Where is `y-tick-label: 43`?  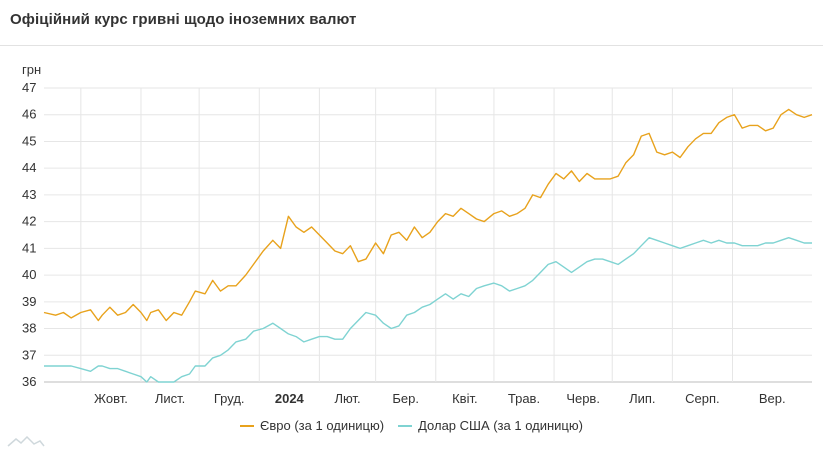 y-tick-label: 43 is located at coordinates (29, 194).